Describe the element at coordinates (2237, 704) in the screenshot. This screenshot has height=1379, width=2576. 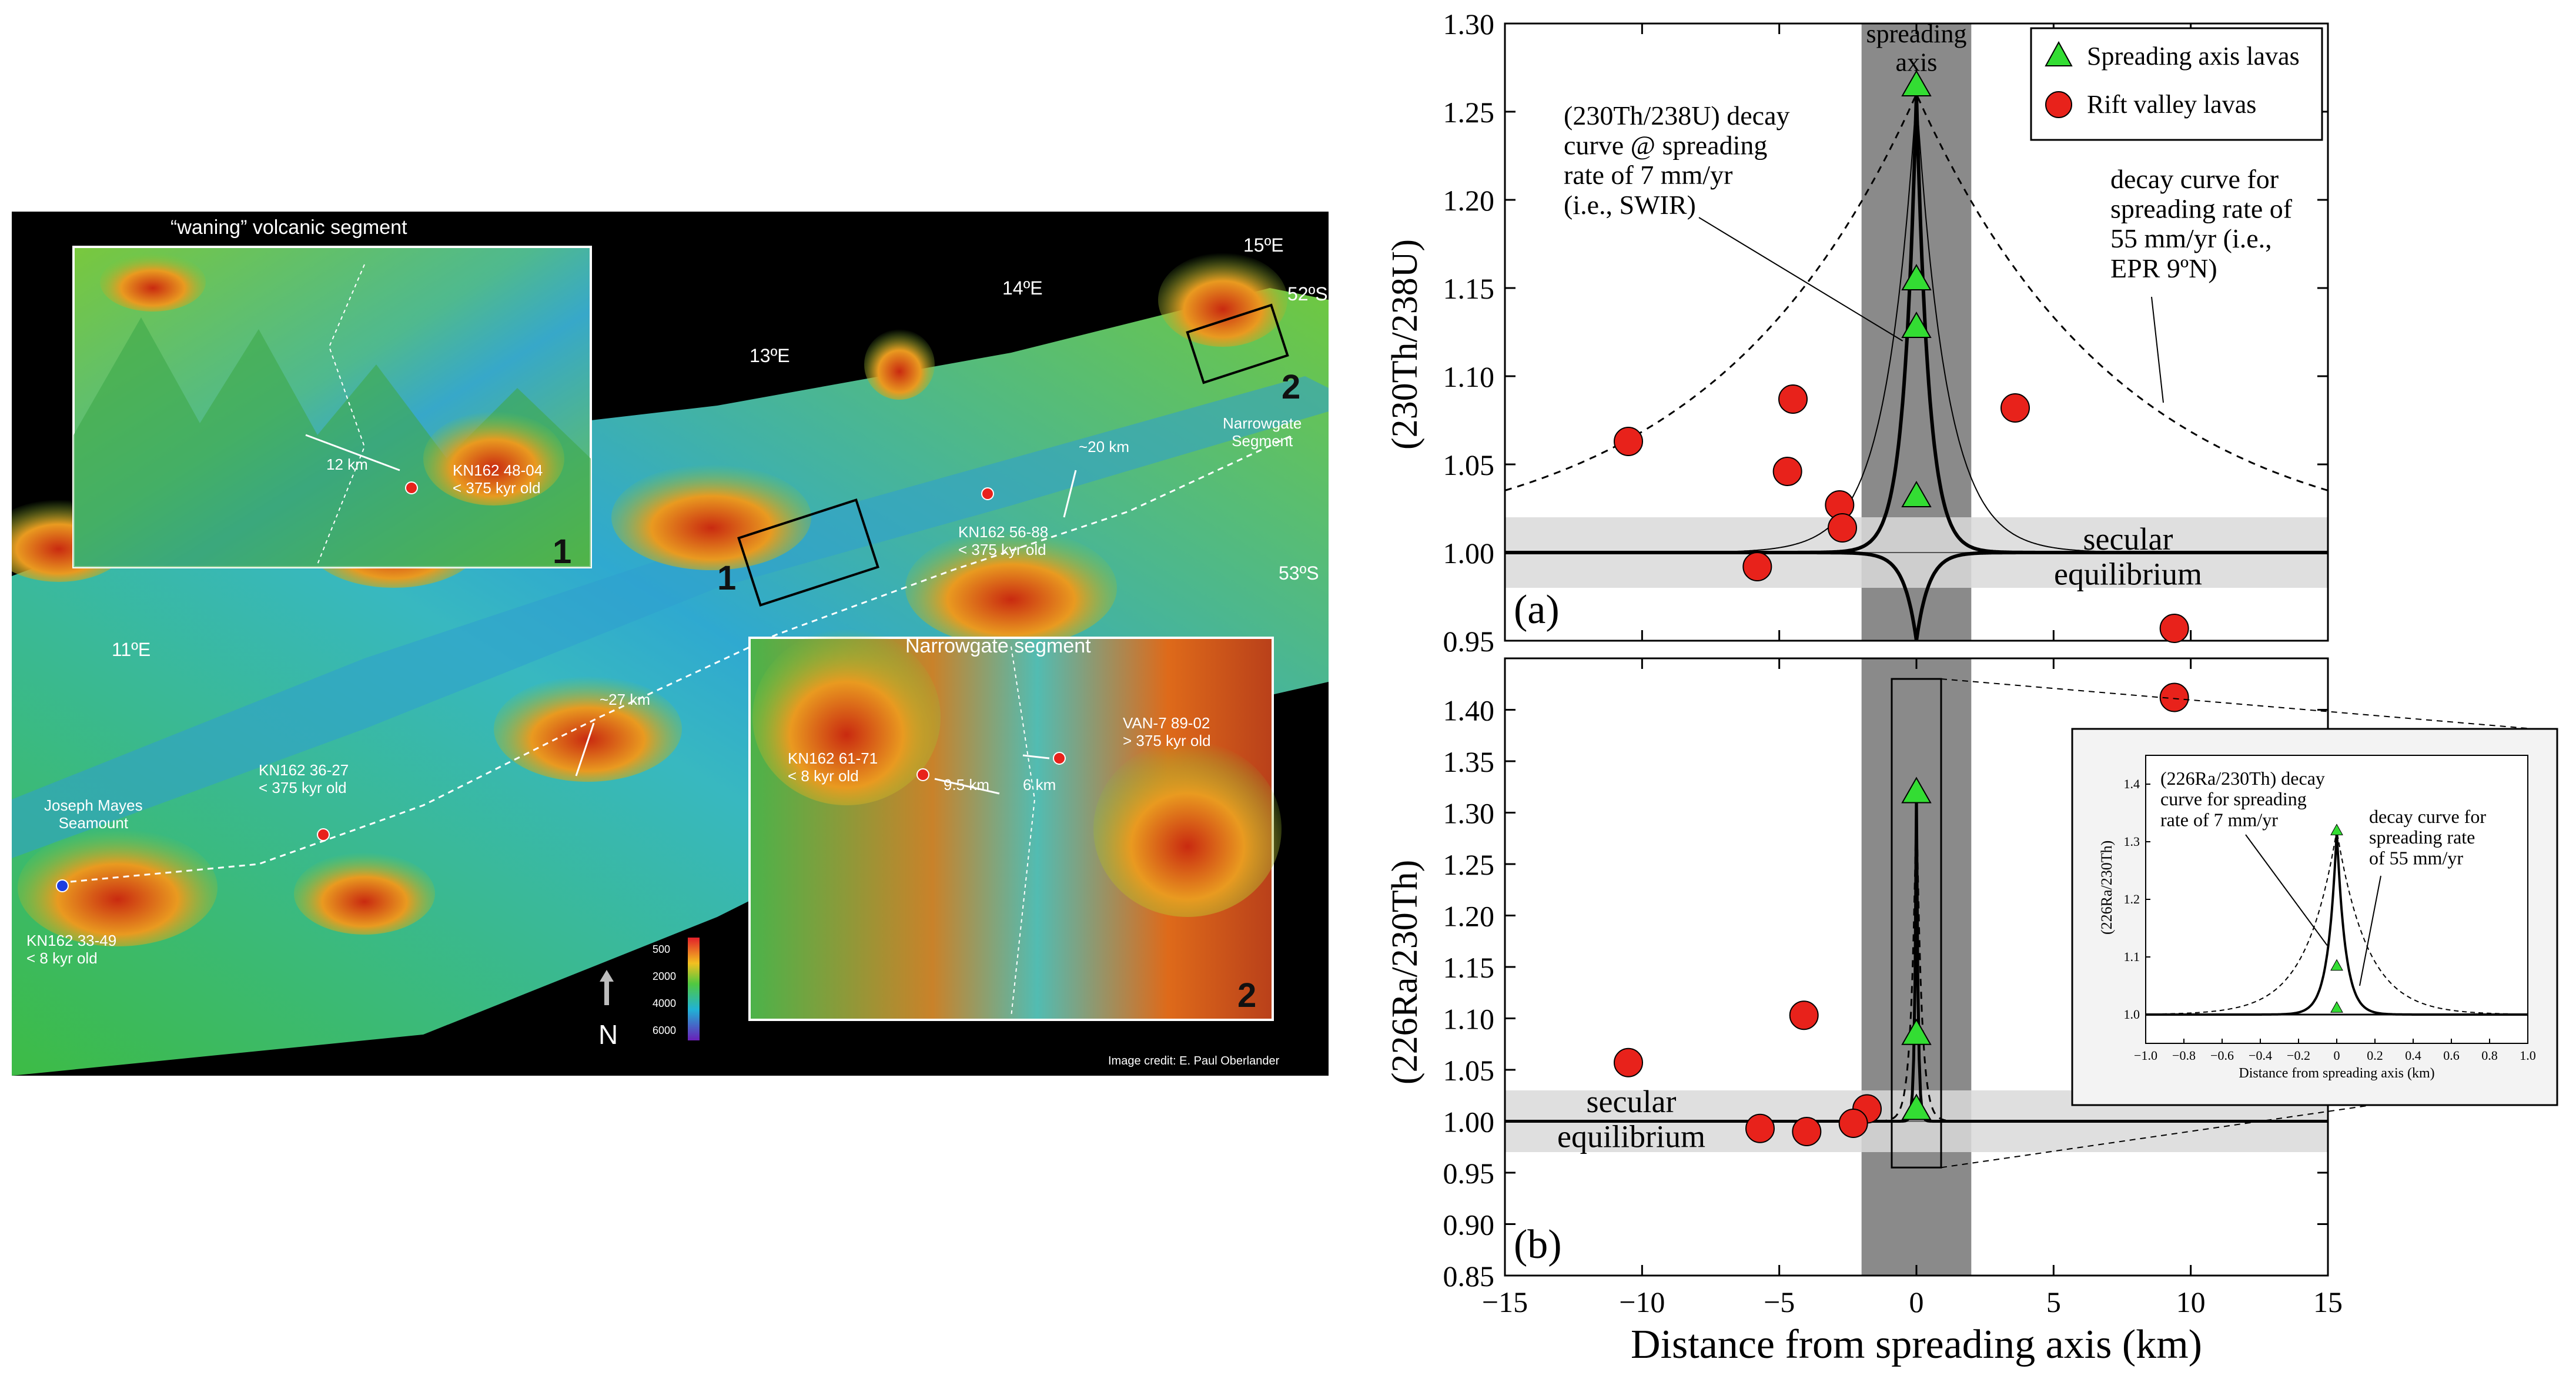
I see `zoom-connector-top` at that location.